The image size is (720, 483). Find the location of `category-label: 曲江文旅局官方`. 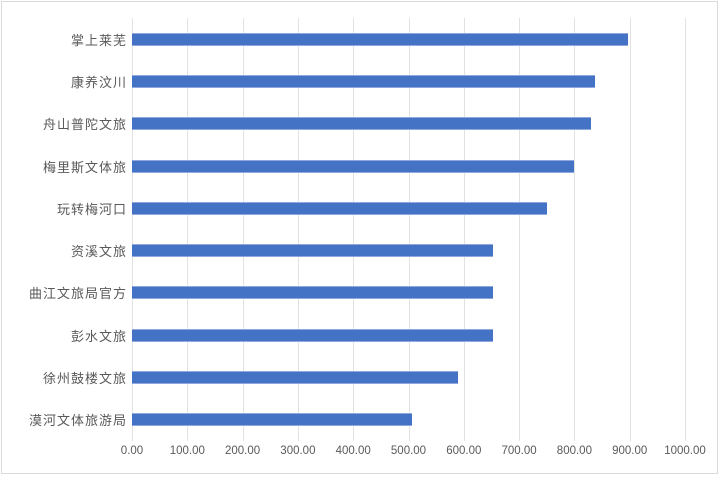

category-label: 曲江文旅局官方 is located at coordinates (77, 294).